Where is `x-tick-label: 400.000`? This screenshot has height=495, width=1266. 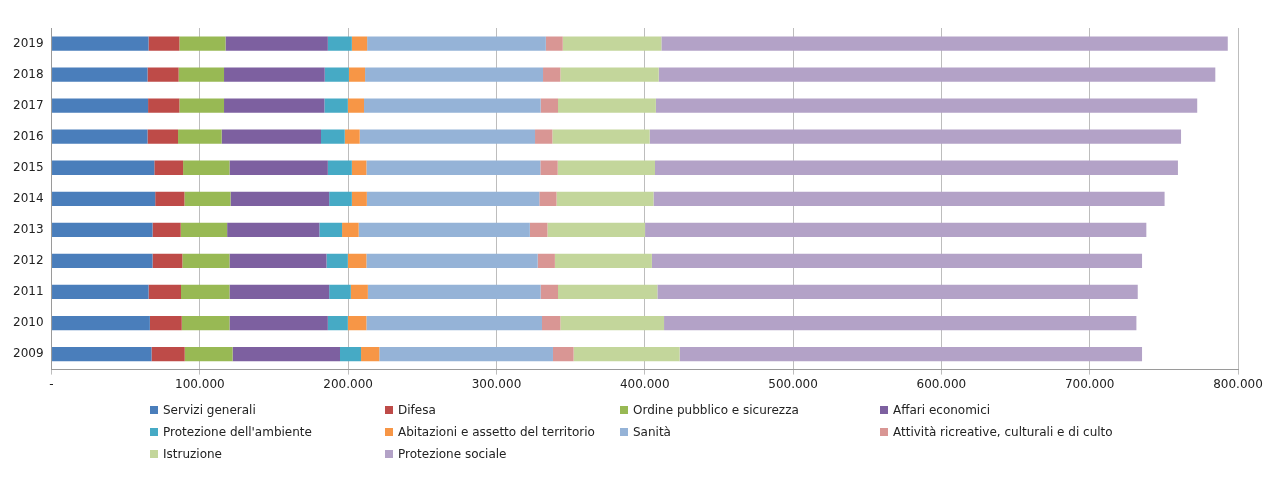
x-tick-label: 400.000 is located at coordinates (644, 383).